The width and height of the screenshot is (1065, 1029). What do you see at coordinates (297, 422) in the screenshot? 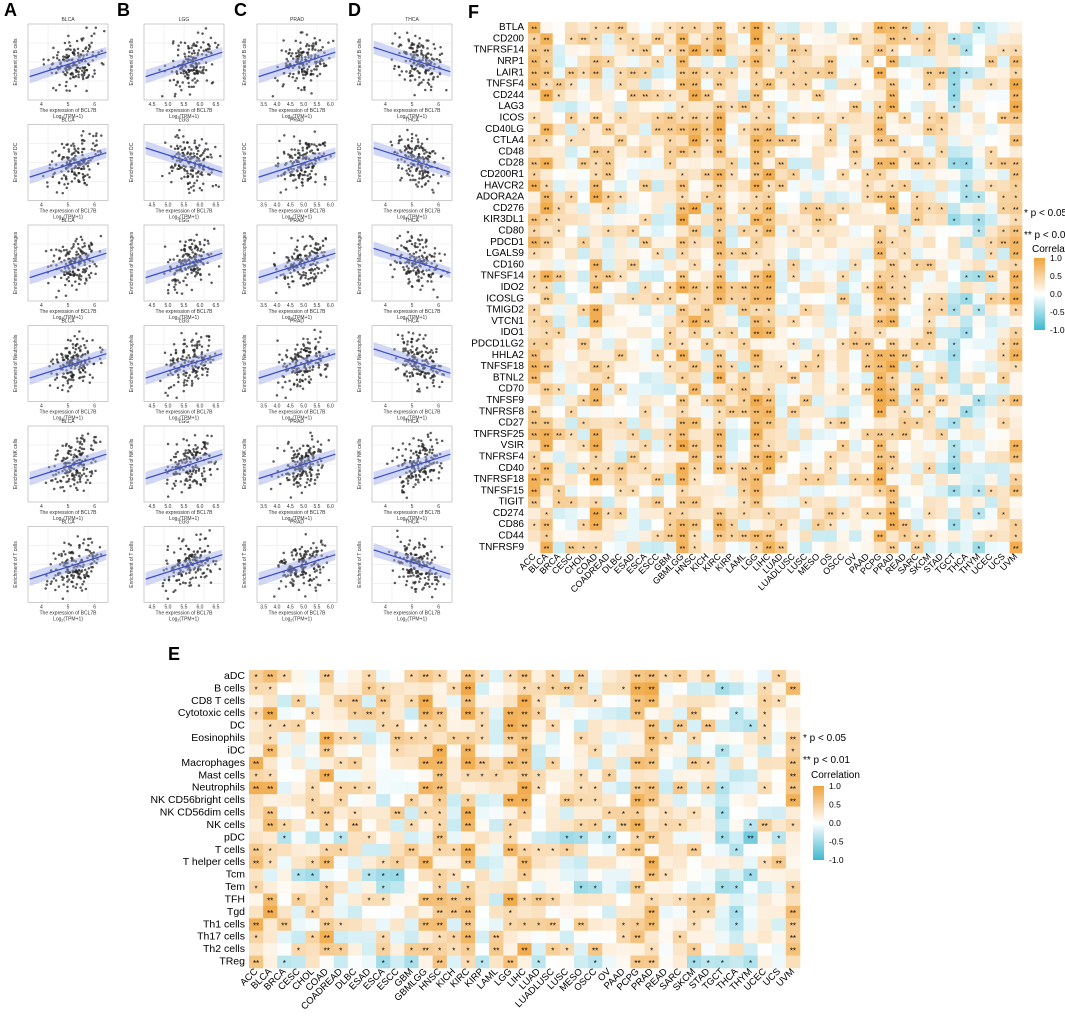
I see `scatter-title: PRAD` at bounding box center [297, 422].